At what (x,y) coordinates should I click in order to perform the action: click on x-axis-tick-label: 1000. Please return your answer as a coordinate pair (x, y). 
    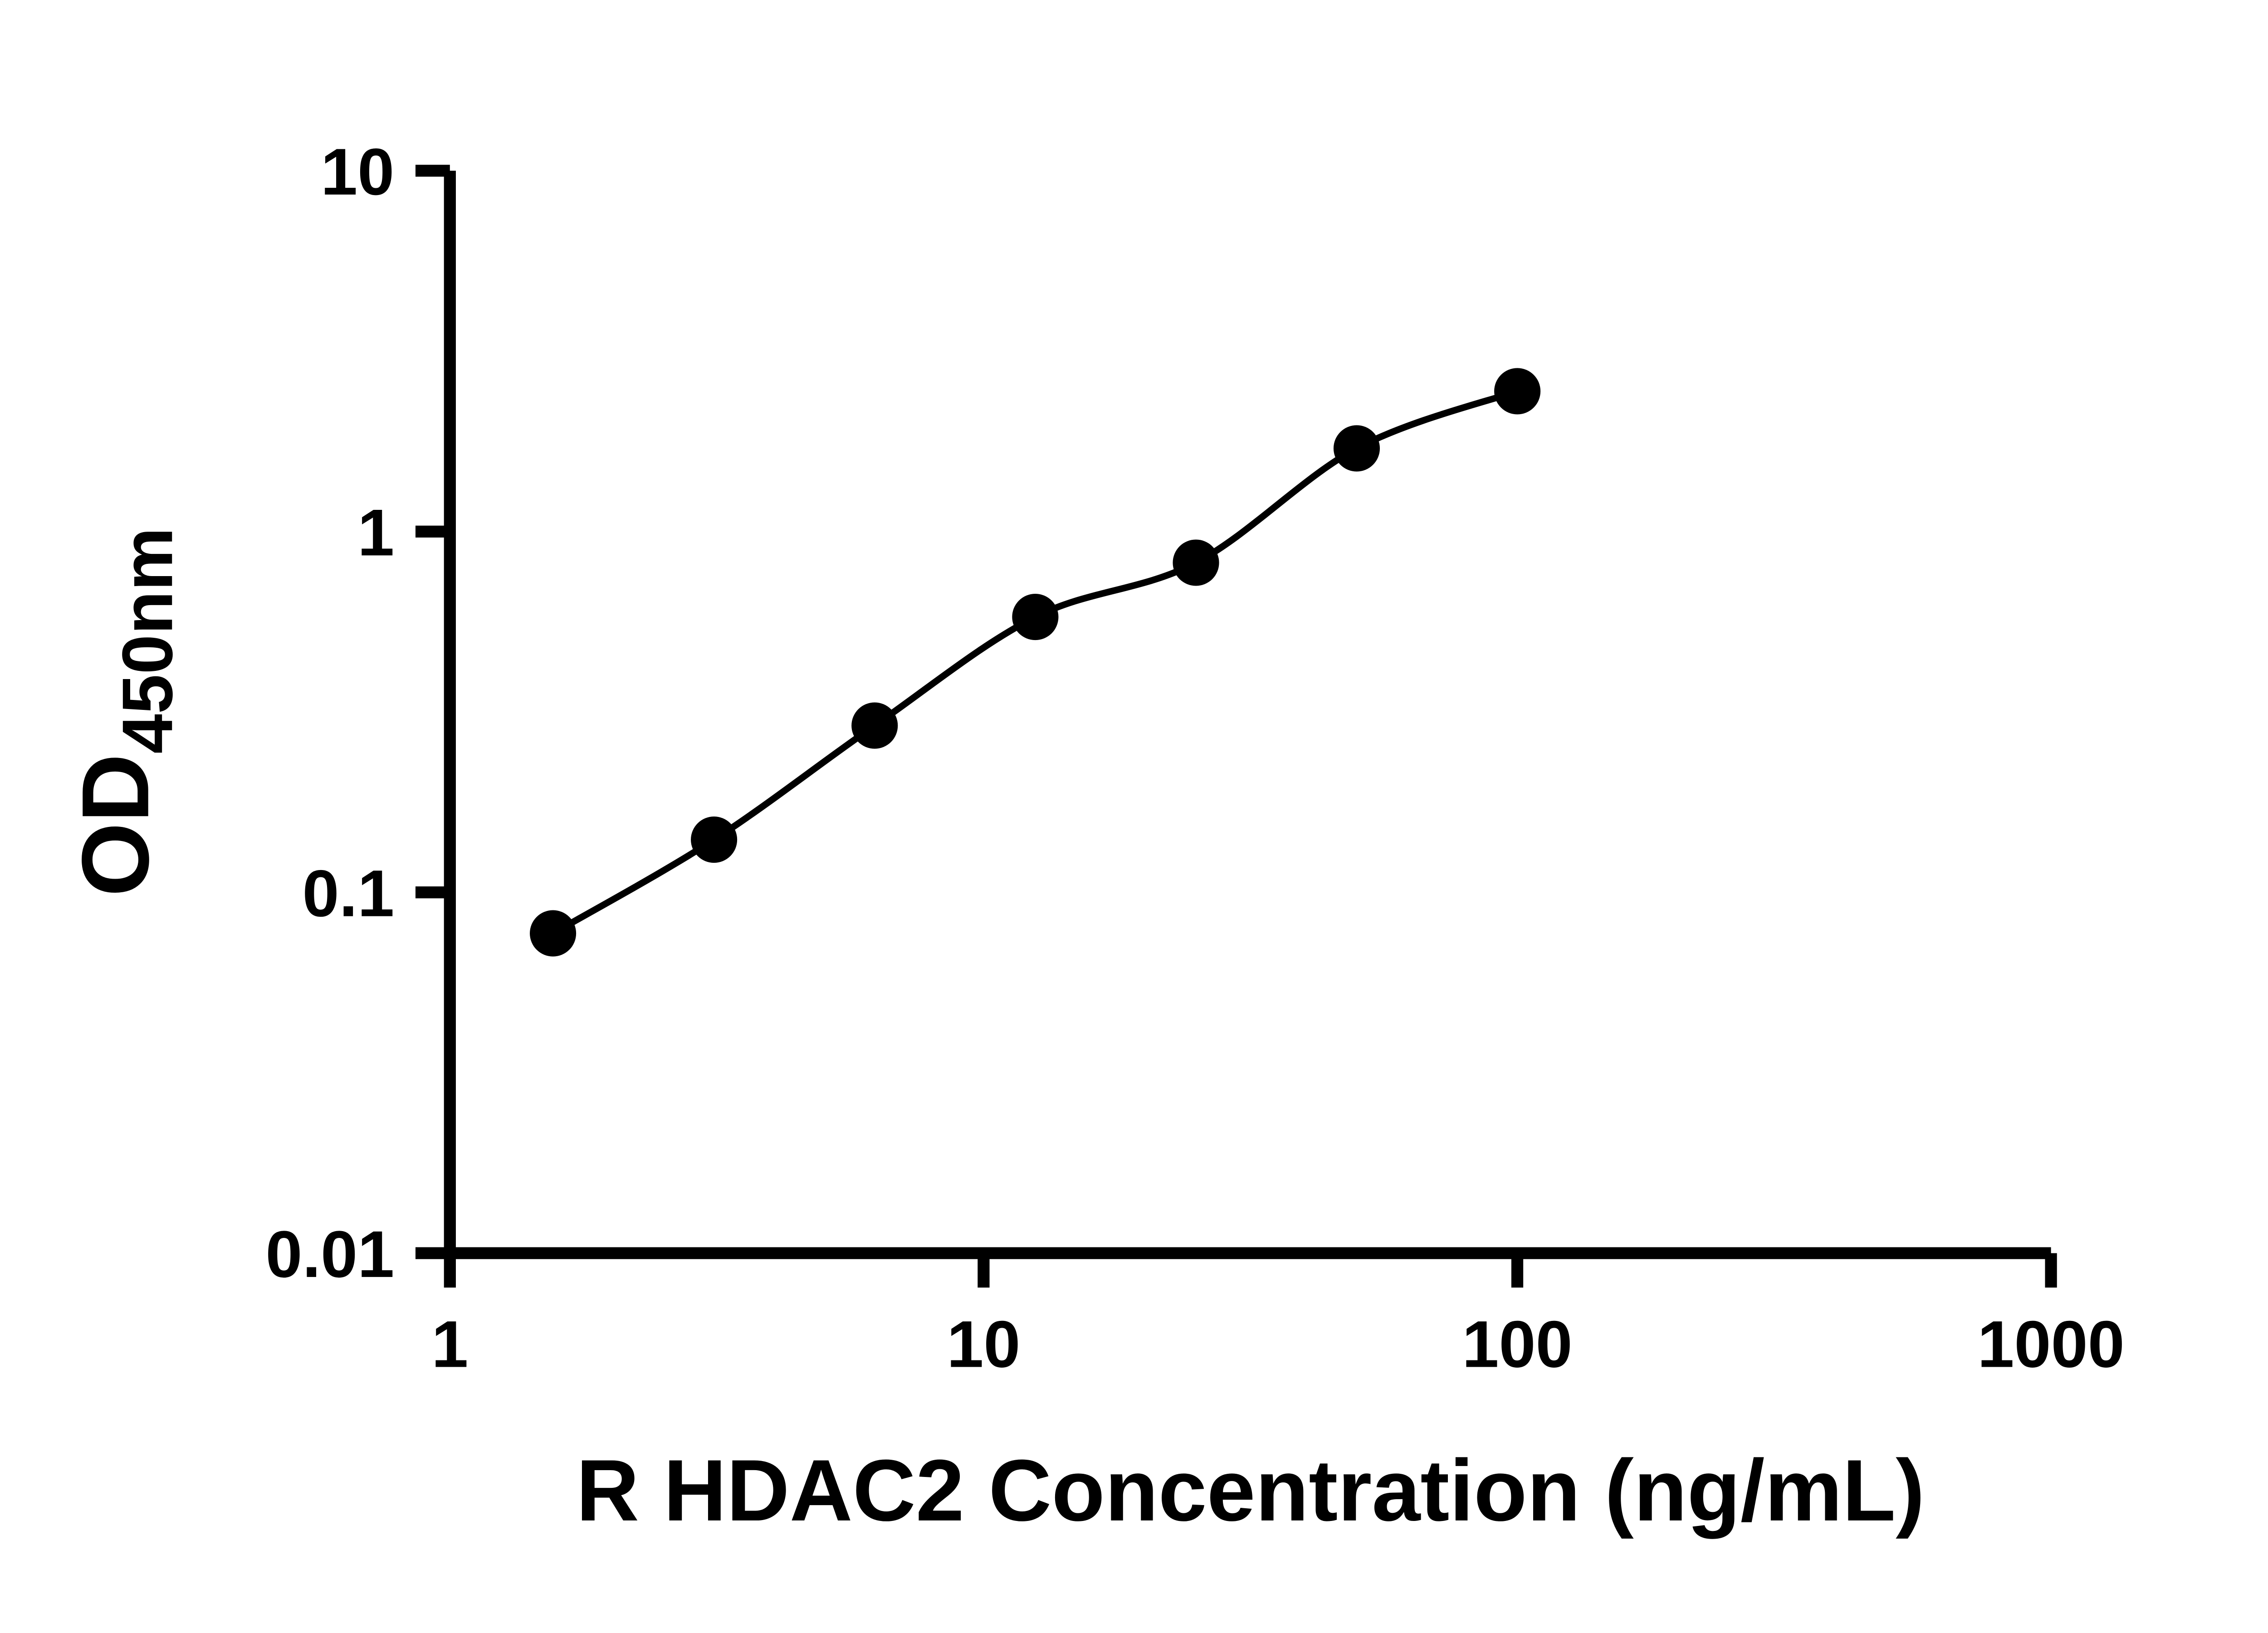
    Looking at the image, I should click on (2051, 1344).